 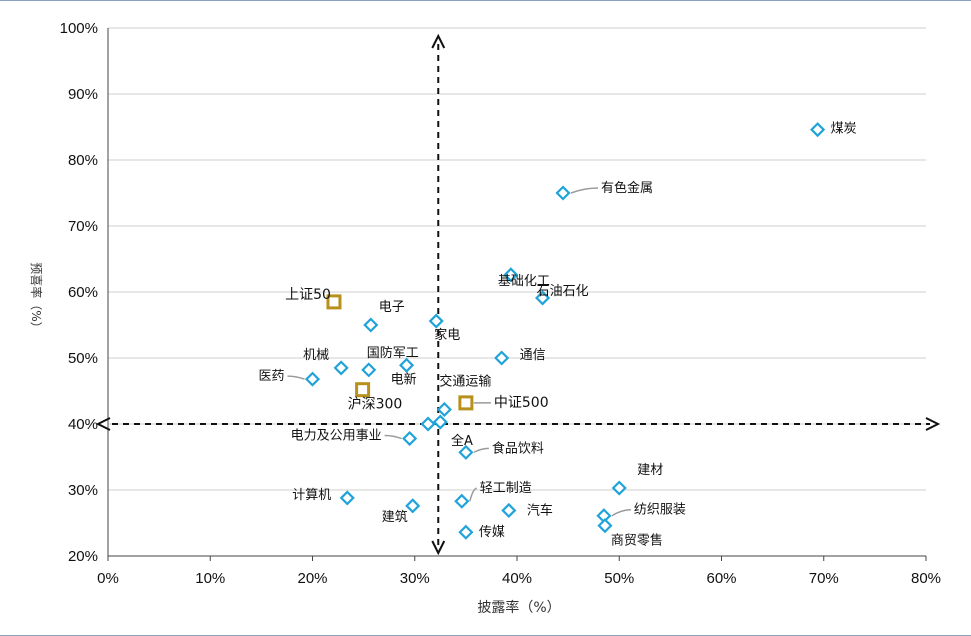 I want to click on point-label: 医药, so click(x=271, y=376).